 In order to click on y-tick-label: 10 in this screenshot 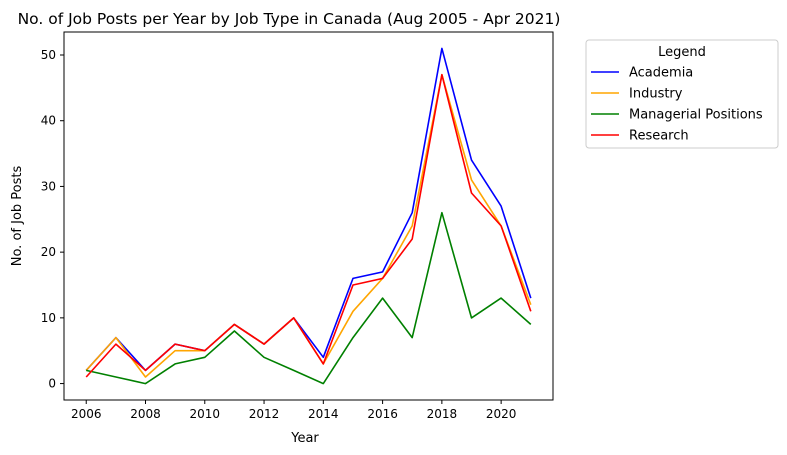, I will do `click(48, 318)`.